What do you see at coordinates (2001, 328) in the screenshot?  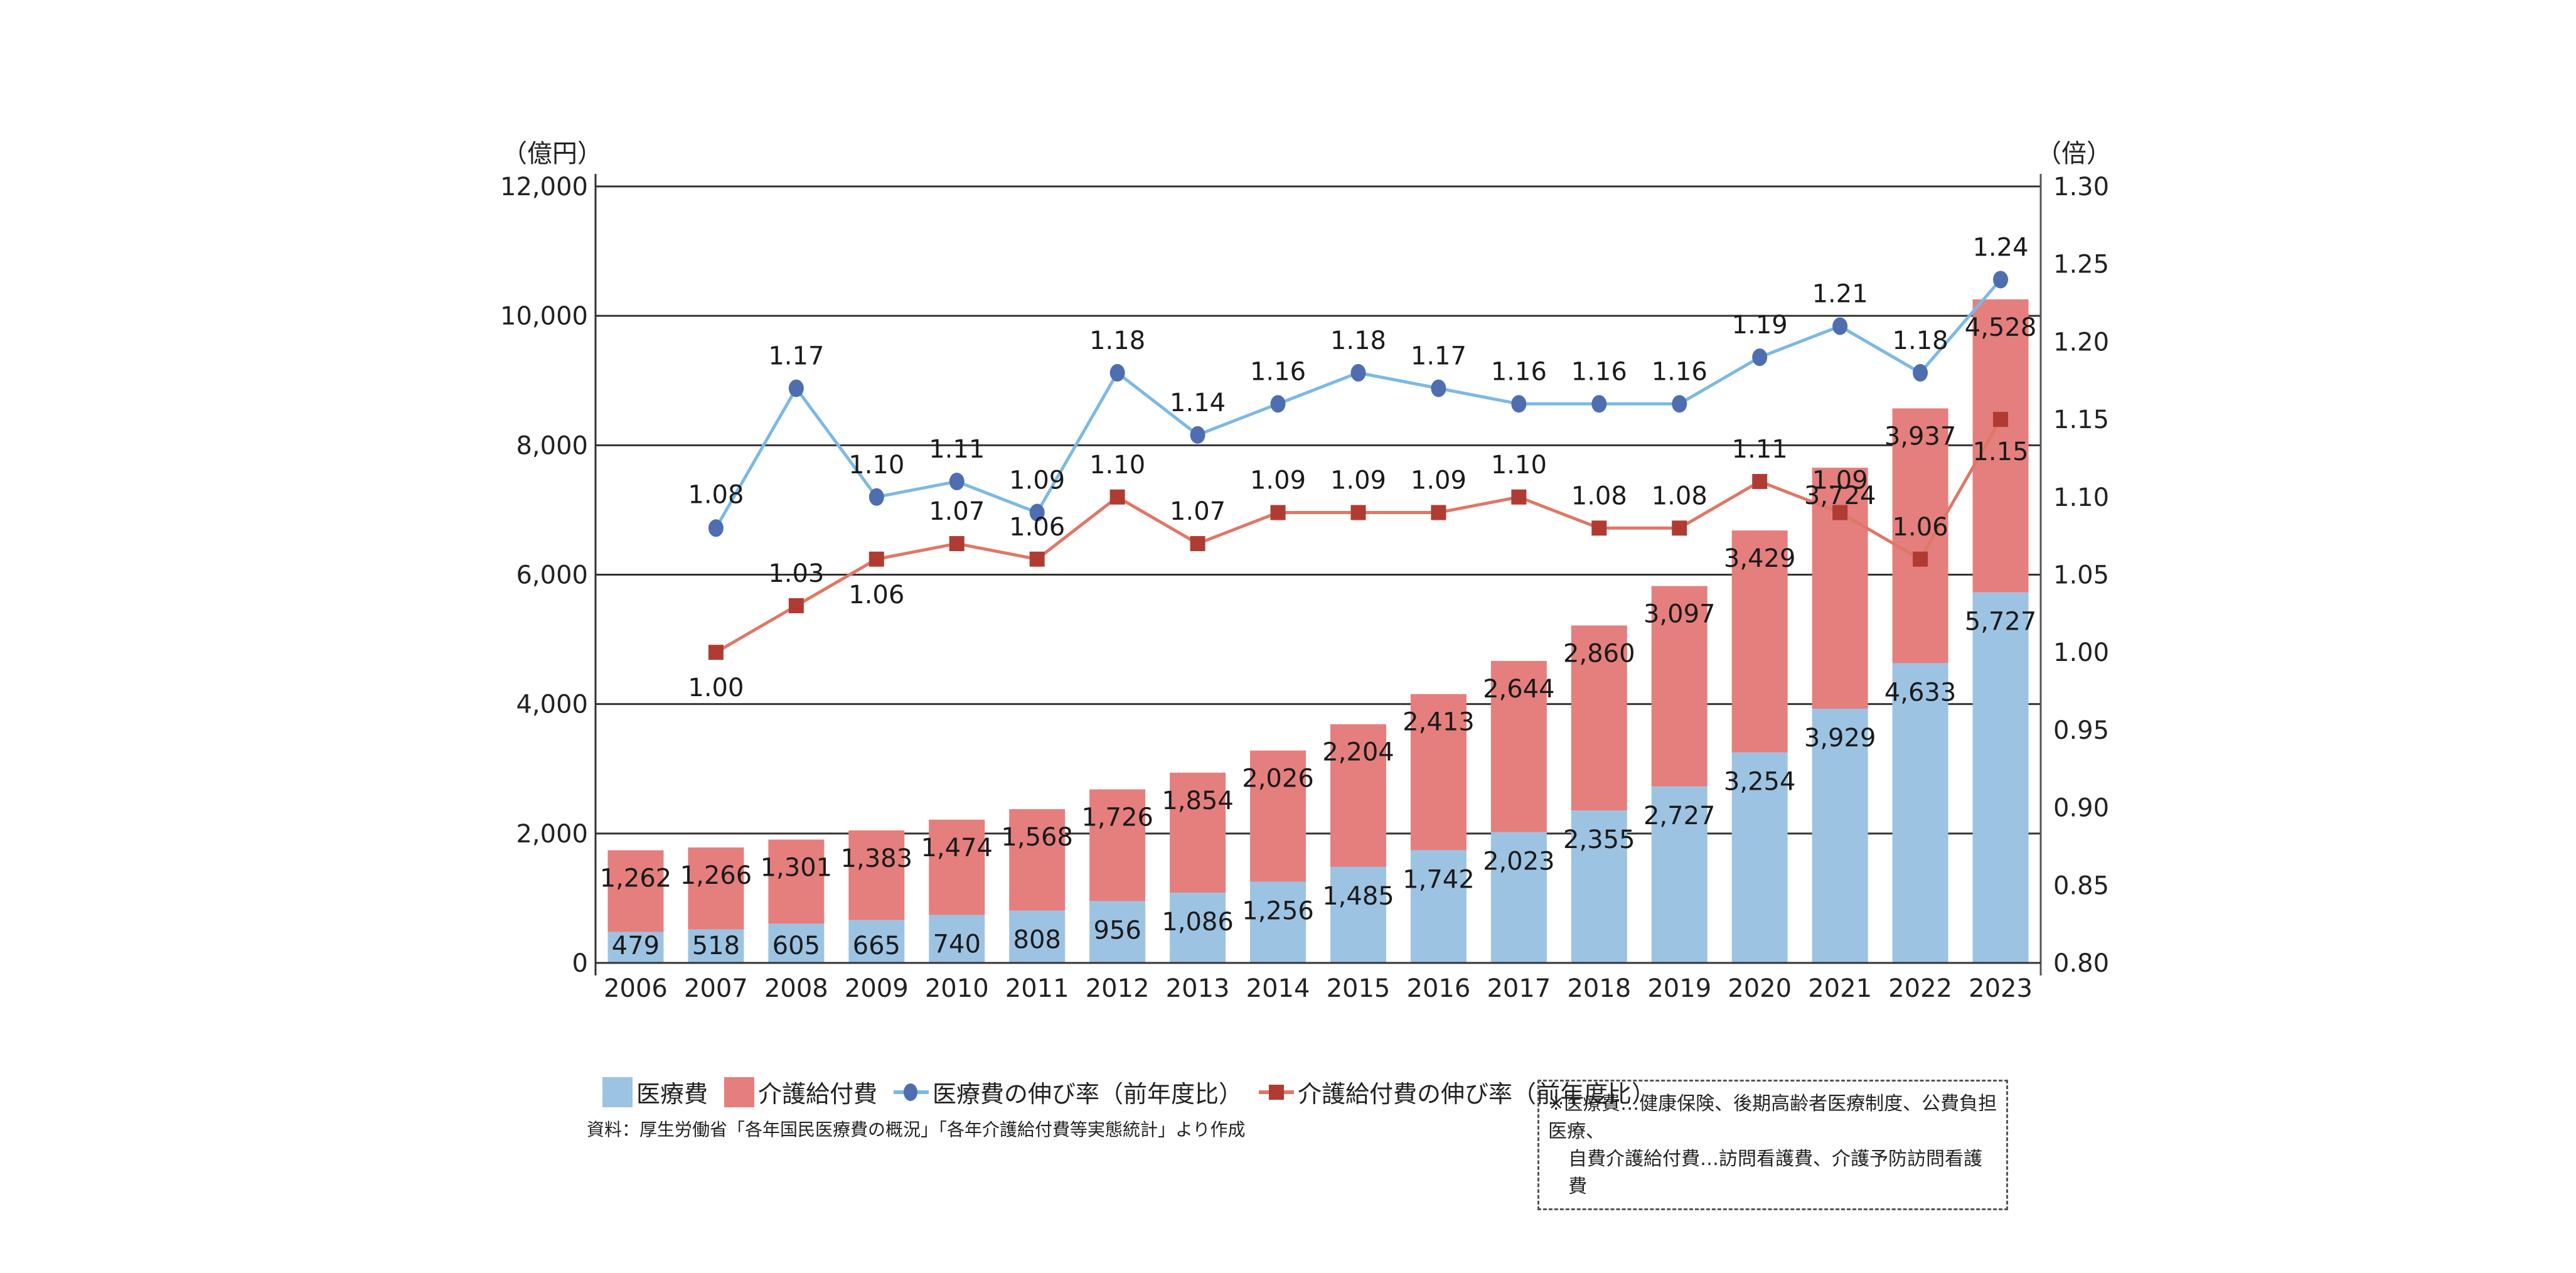 I see `bar-care-label: 4,528` at bounding box center [2001, 328].